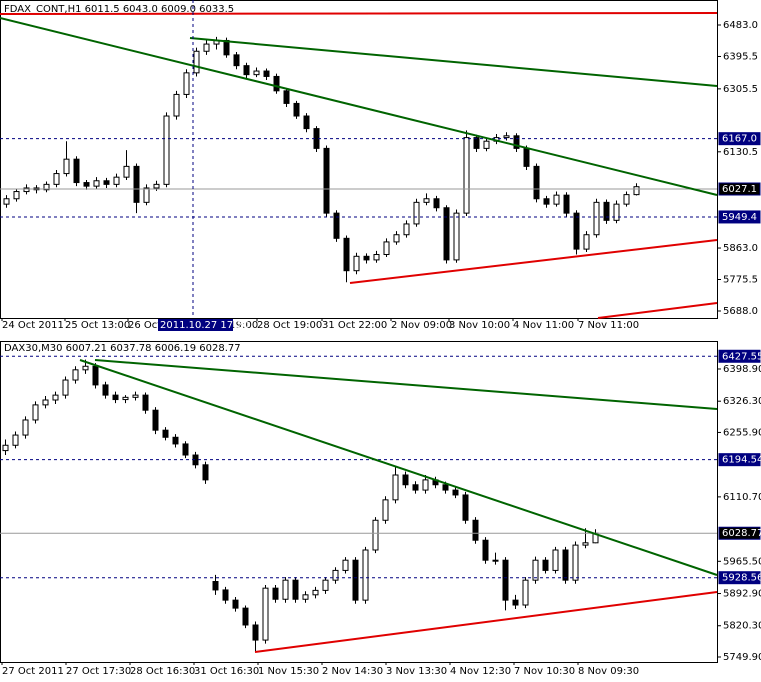 The width and height of the screenshot is (761, 682). I want to click on y-tick-label: 5688.0, so click(740, 311).